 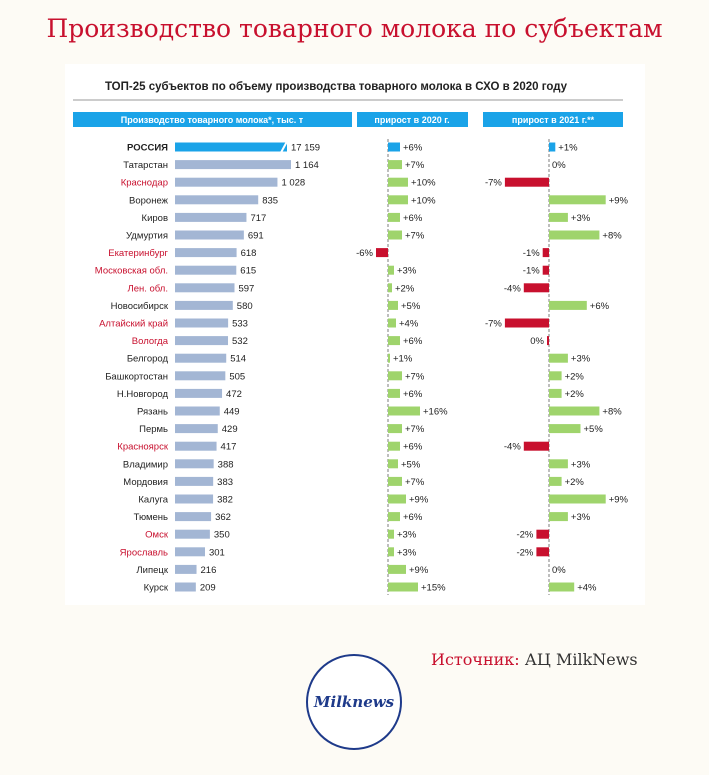 I want to click on production-value-label: 514, so click(x=238, y=359).